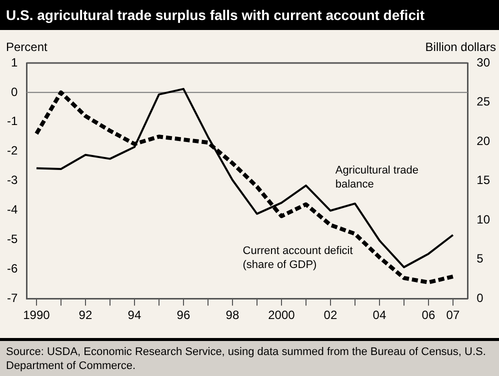  What do you see at coordinates (483, 62) in the screenshot?
I see `y2-tick-label: 30` at bounding box center [483, 62].